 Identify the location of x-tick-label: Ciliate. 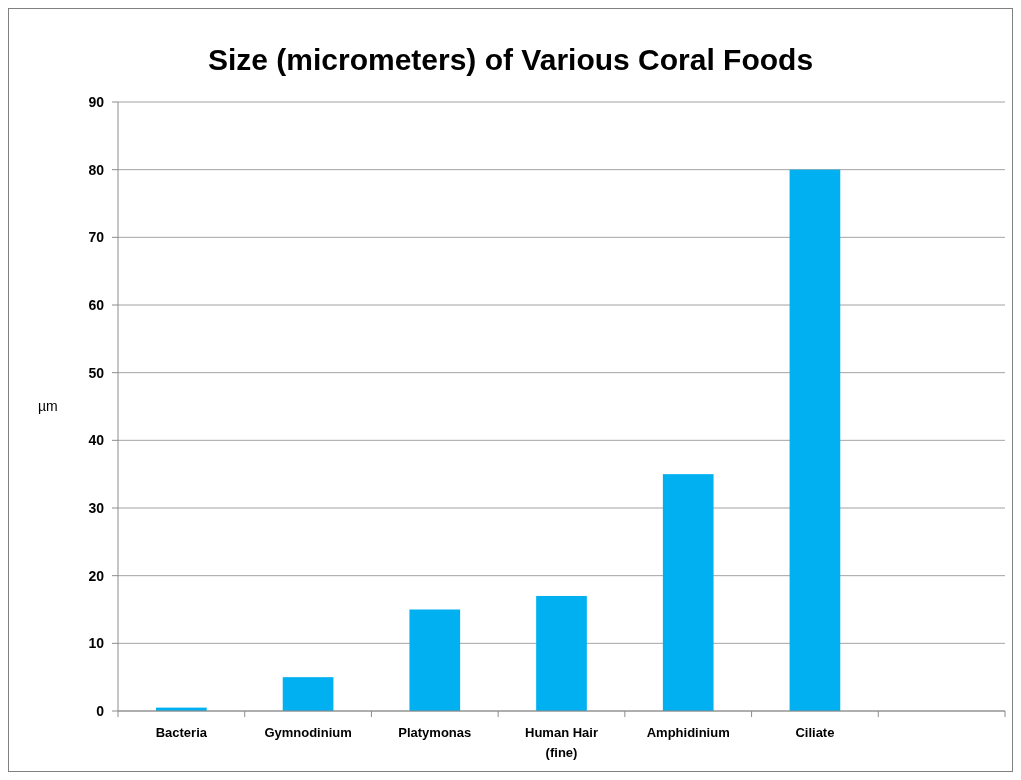
(815, 732).